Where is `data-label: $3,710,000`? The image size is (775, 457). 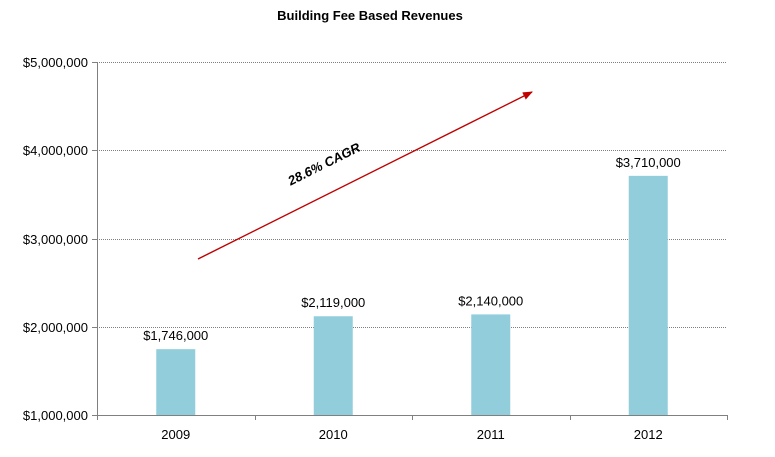 data-label: $3,710,000 is located at coordinates (648, 162).